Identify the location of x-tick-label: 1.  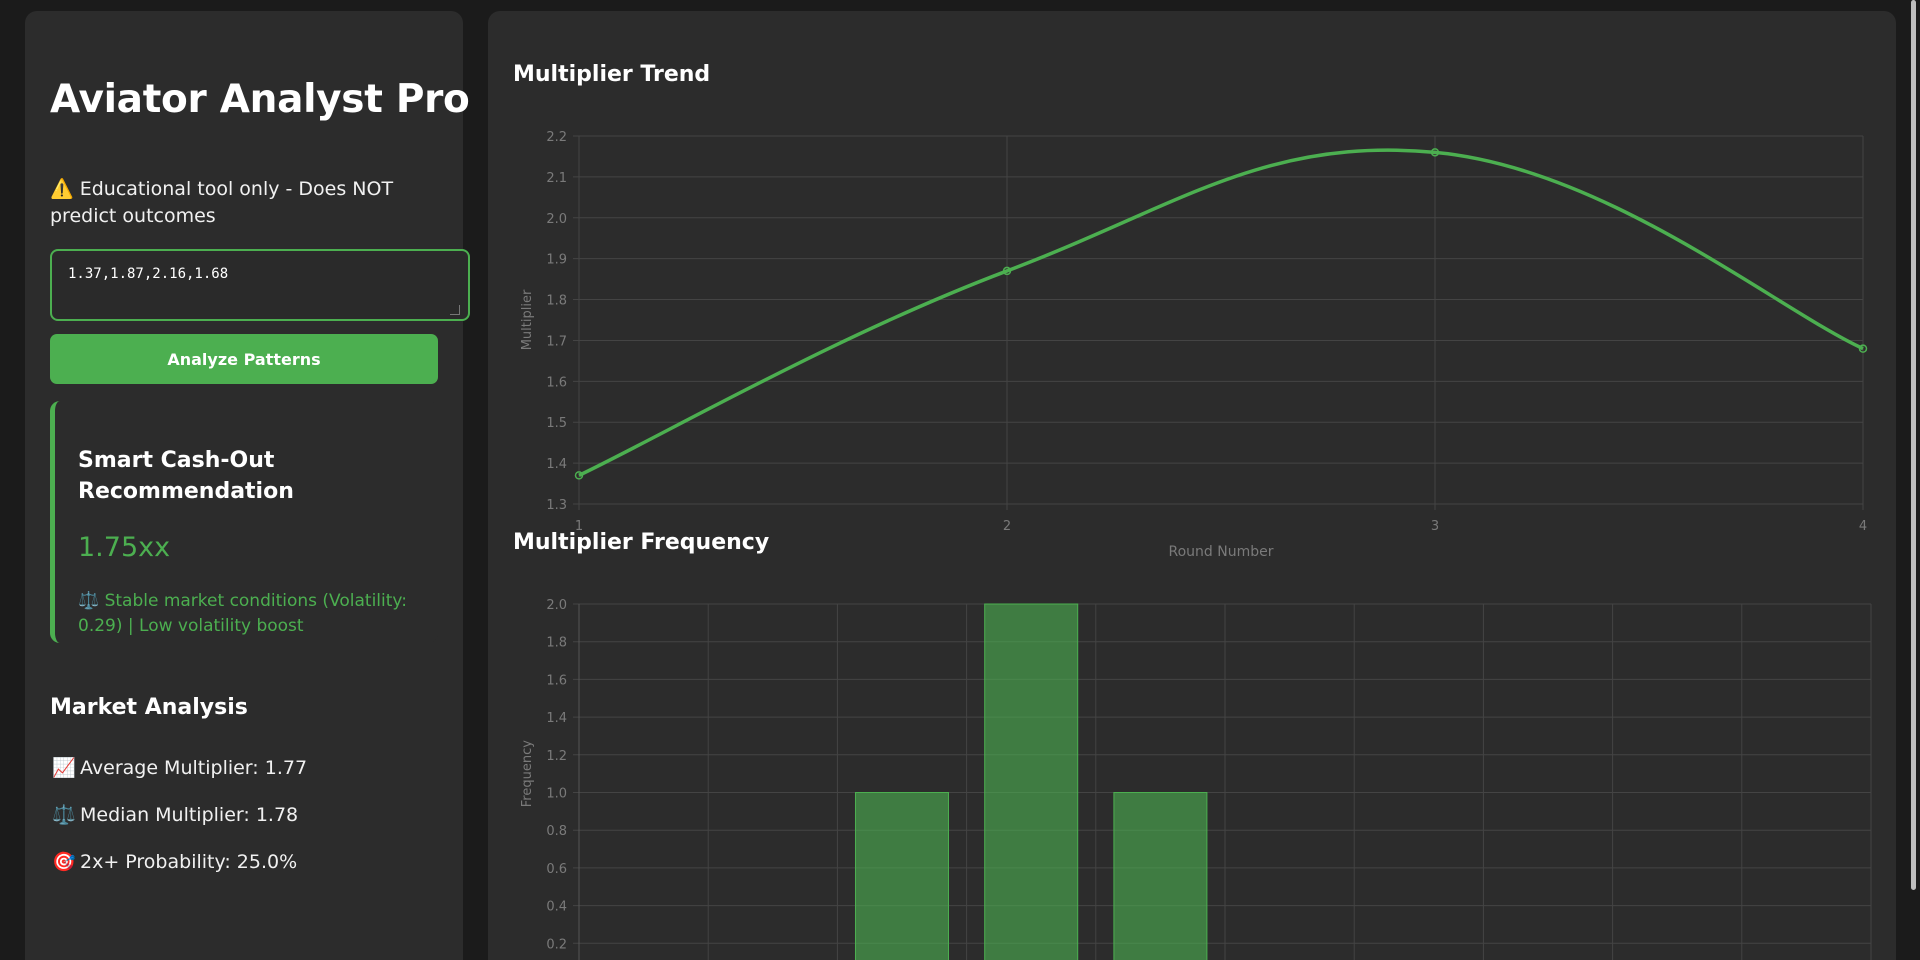
(579, 526).